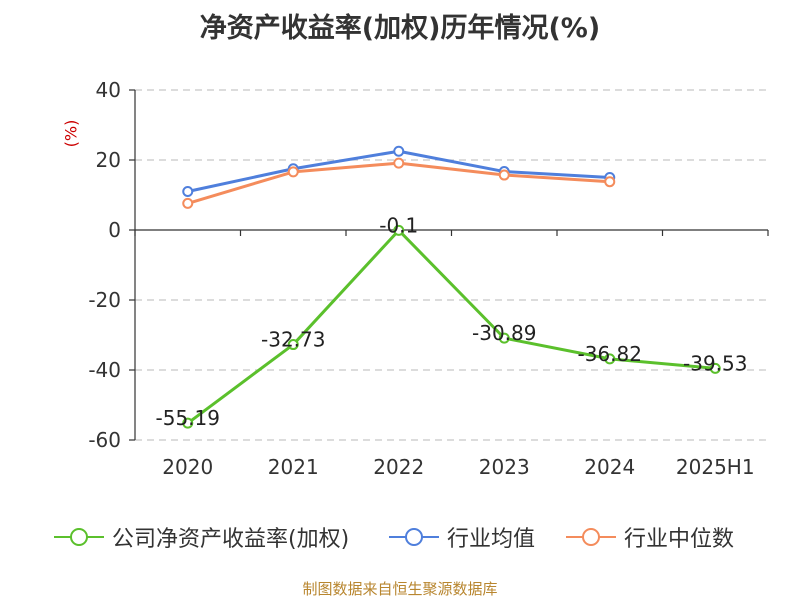  What do you see at coordinates (400, 28) in the screenshot?
I see `chart-title: 净资产收益率(加权)历年情况(%)` at bounding box center [400, 28].